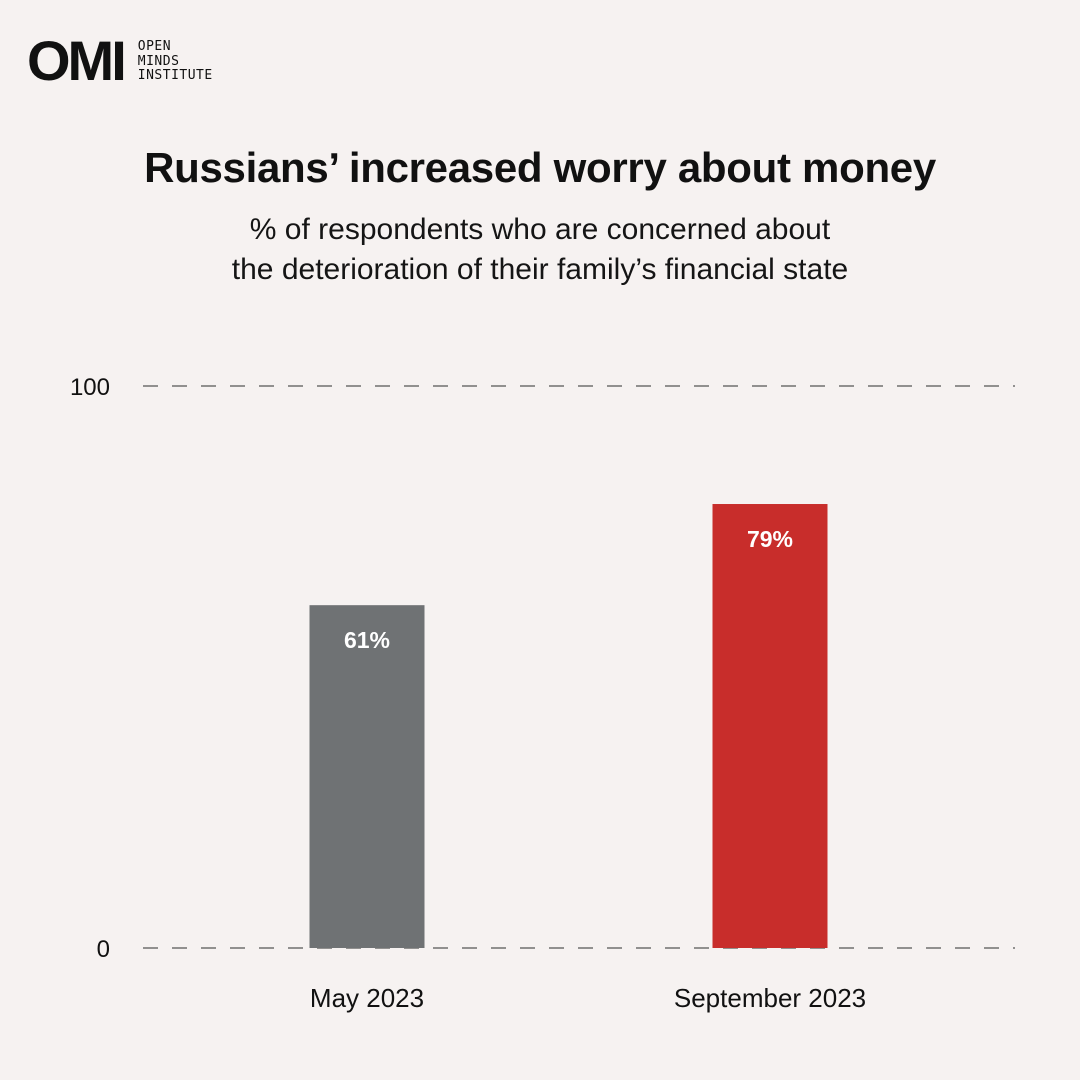 Image resolution: width=1080 pixels, height=1080 pixels. What do you see at coordinates (90, 387) in the screenshot?
I see `y-tick-label-100: 100` at bounding box center [90, 387].